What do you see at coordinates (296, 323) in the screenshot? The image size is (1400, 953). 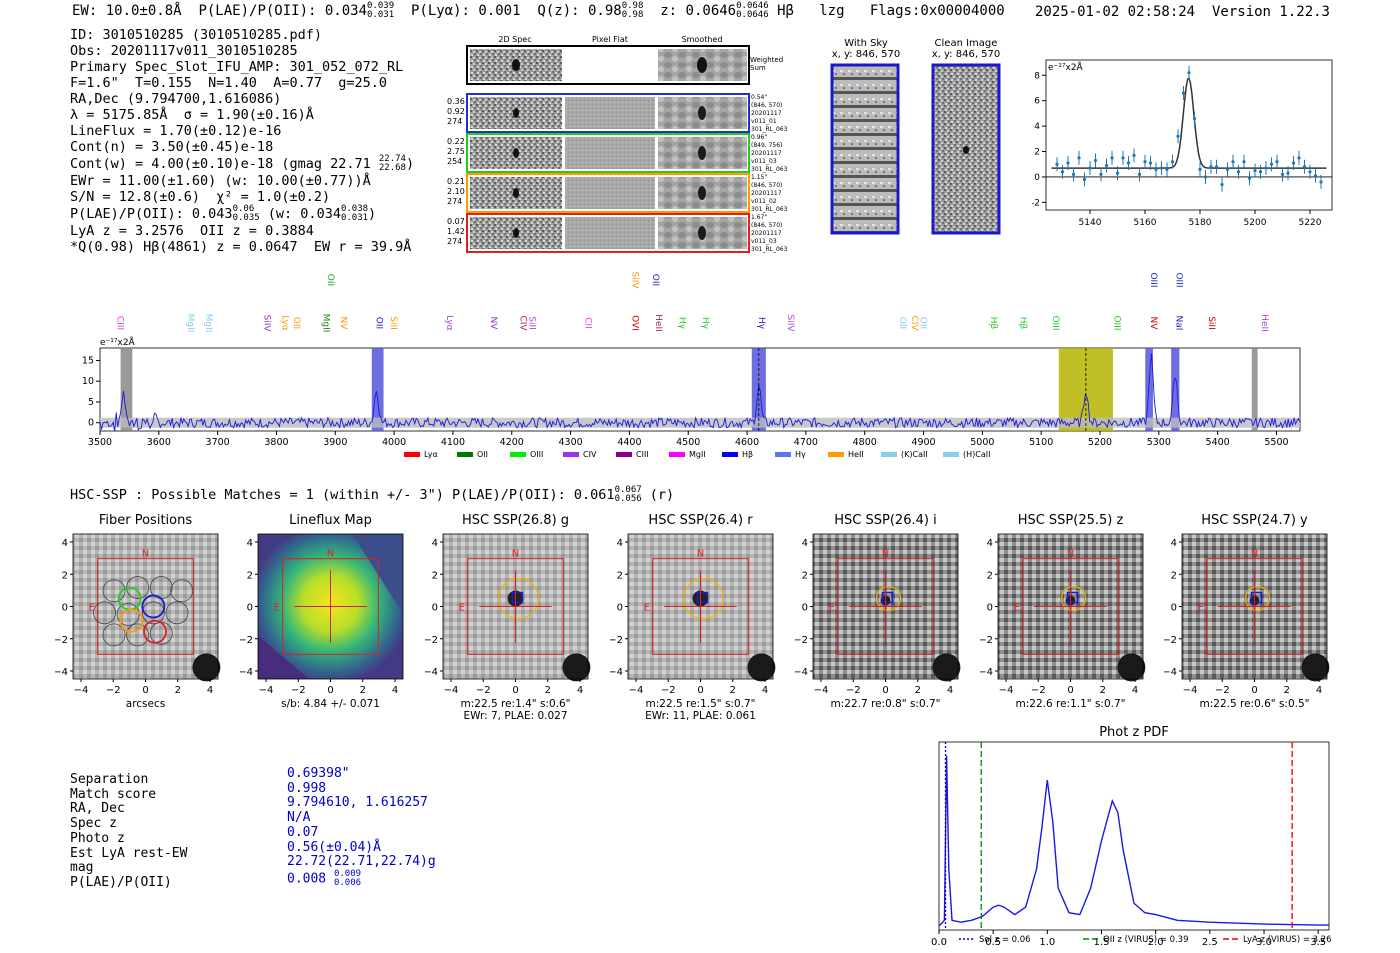 I see `spectrum-line-label: OII` at bounding box center [296, 323].